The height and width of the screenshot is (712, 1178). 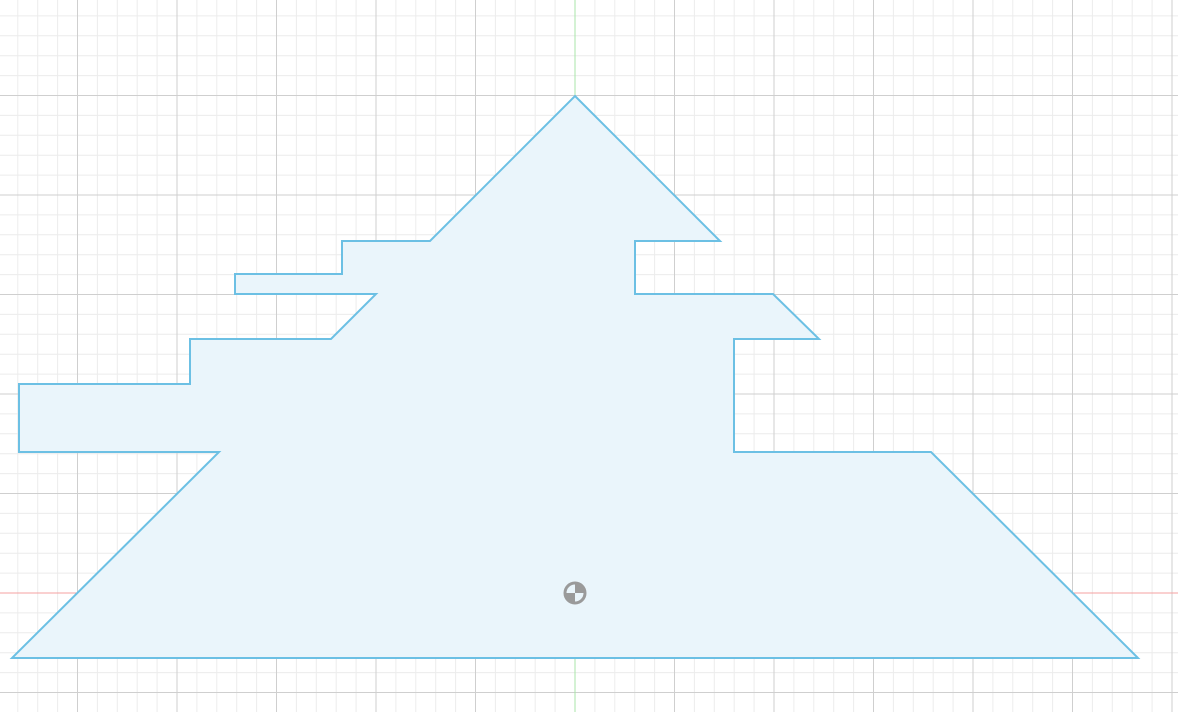 What do you see at coordinates (575, 593) in the screenshot?
I see `origin-point-icon` at bounding box center [575, 593].